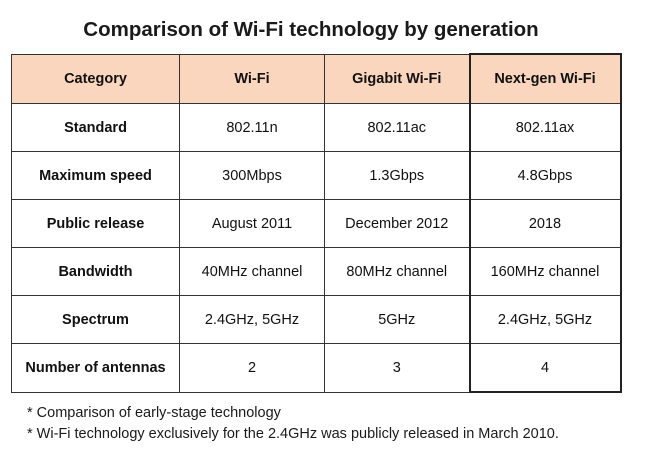 This screenshot has width=650, height=457. I want to click on table-cell: 4, so click(545, 368).